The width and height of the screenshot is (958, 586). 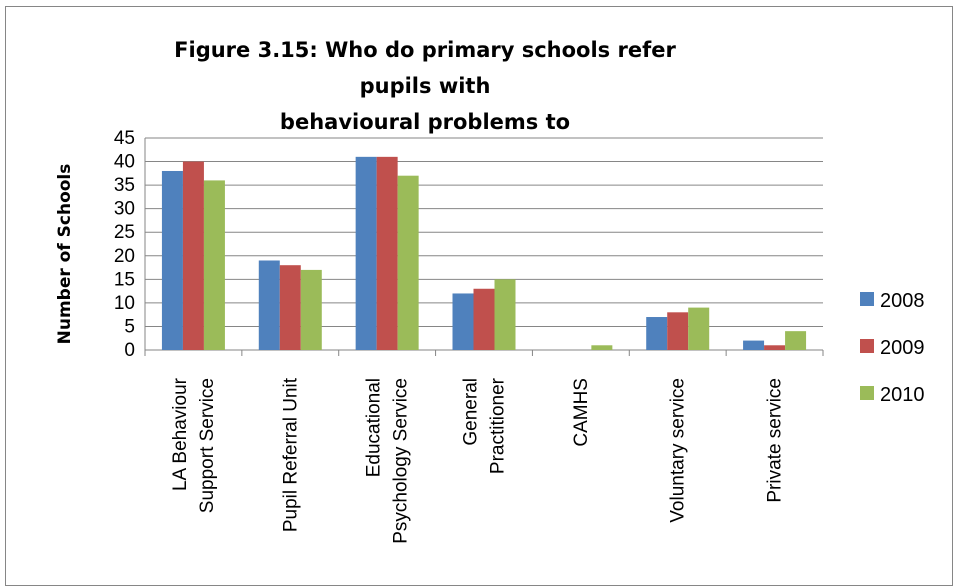 I want to click on chart-title-line-2: behavioural problems to, so click(x=425, y=122).